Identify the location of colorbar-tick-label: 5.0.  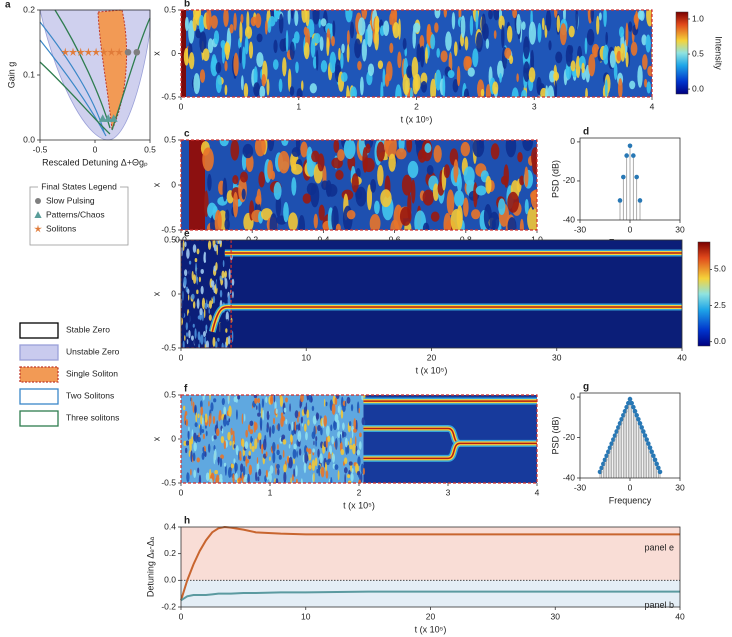
(720, 269).